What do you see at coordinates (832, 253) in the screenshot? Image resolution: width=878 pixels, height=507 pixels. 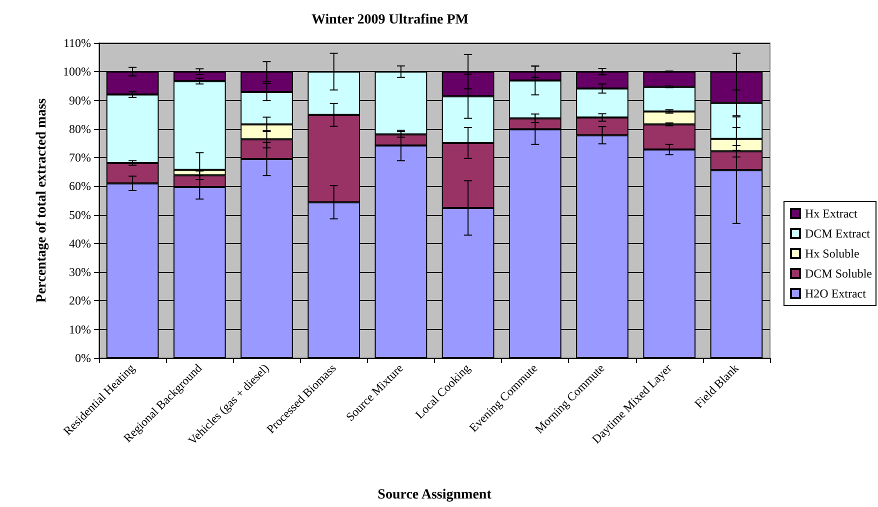 I see `legend-label: Hx Soluble` at bounding box center [832, 253].